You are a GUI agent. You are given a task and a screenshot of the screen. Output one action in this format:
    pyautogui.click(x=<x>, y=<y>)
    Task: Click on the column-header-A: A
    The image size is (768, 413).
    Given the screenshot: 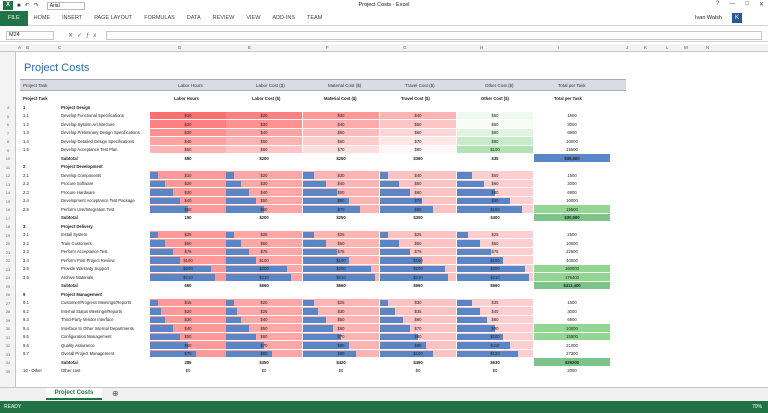 What is the action you would take?
    pyautogui.click(x=20, y=47)
    